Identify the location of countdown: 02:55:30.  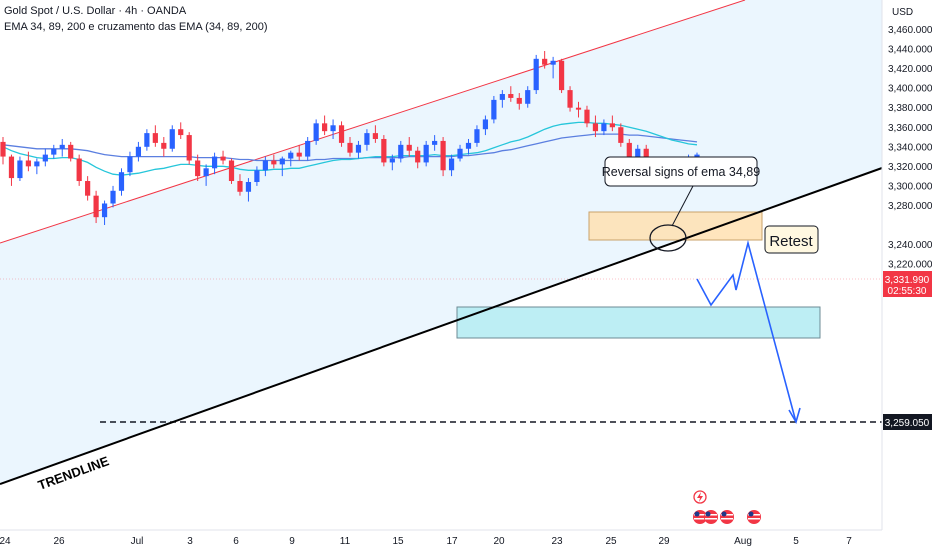
(907, 291).